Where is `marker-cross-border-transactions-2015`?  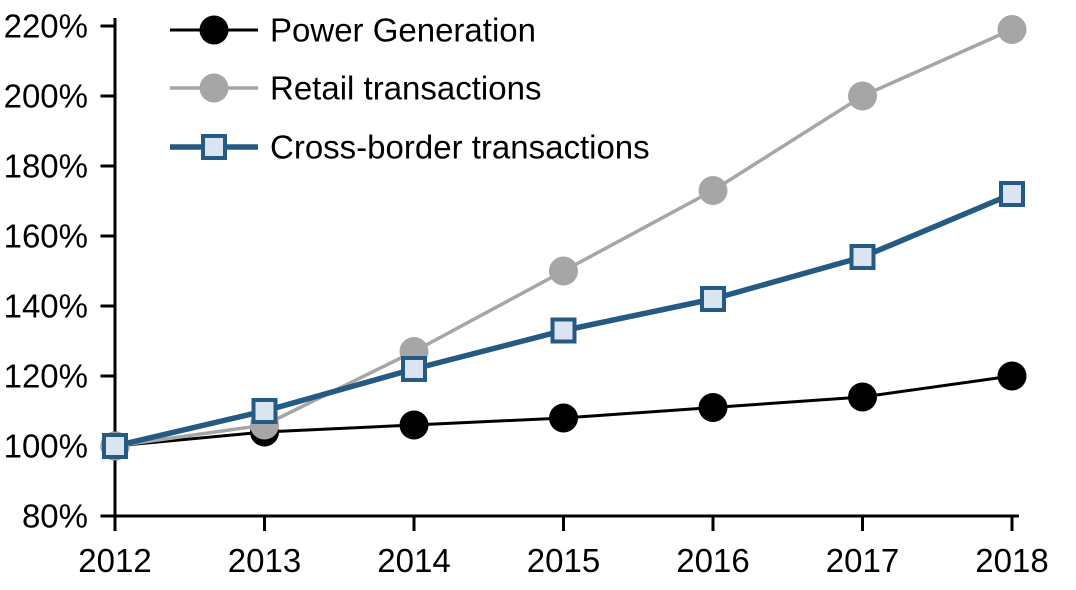 marker-cross-border-transactions-2015 is located at coordinates (563, 330).